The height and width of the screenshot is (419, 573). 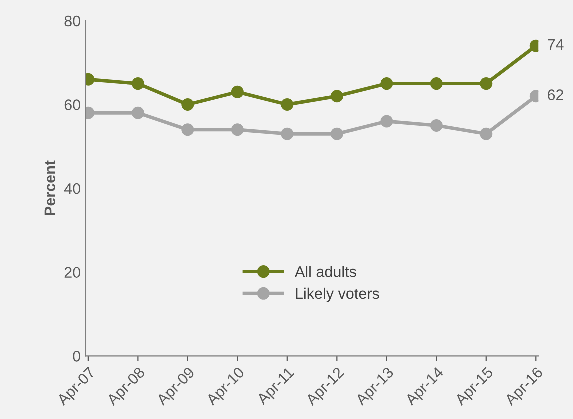 I want to click on legend-label: Likely voters, so click(x=338, y=295).